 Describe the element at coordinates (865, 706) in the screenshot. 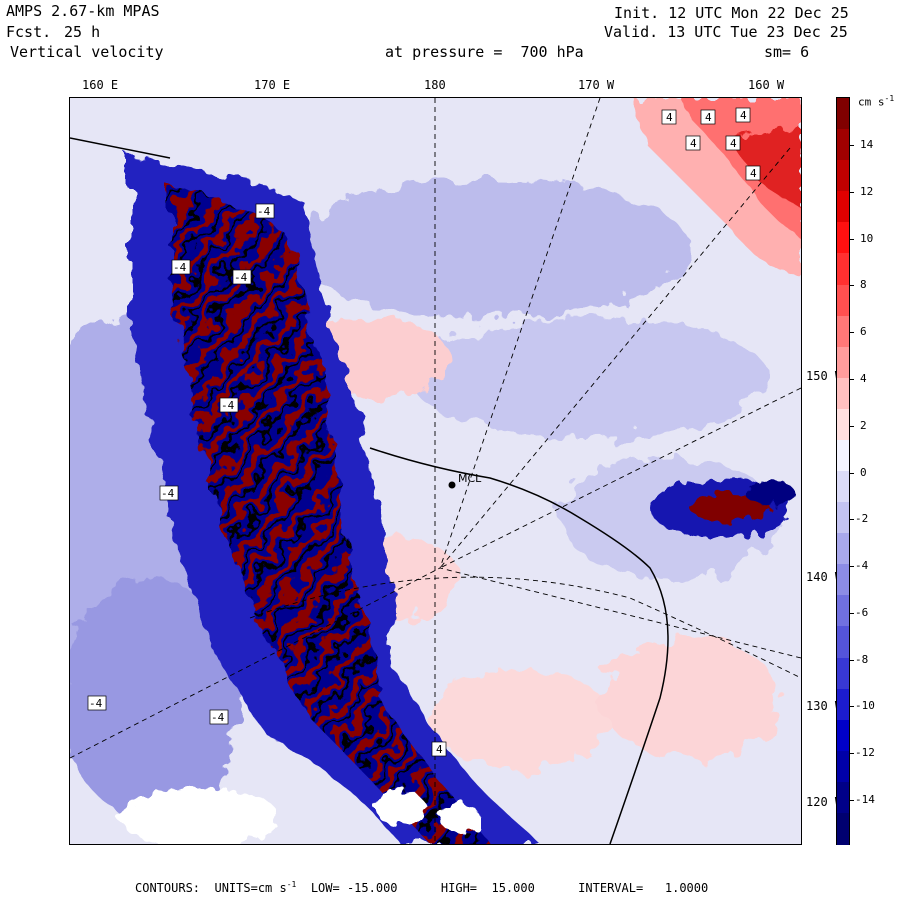

I see `colorbar-label: -10` at that location.